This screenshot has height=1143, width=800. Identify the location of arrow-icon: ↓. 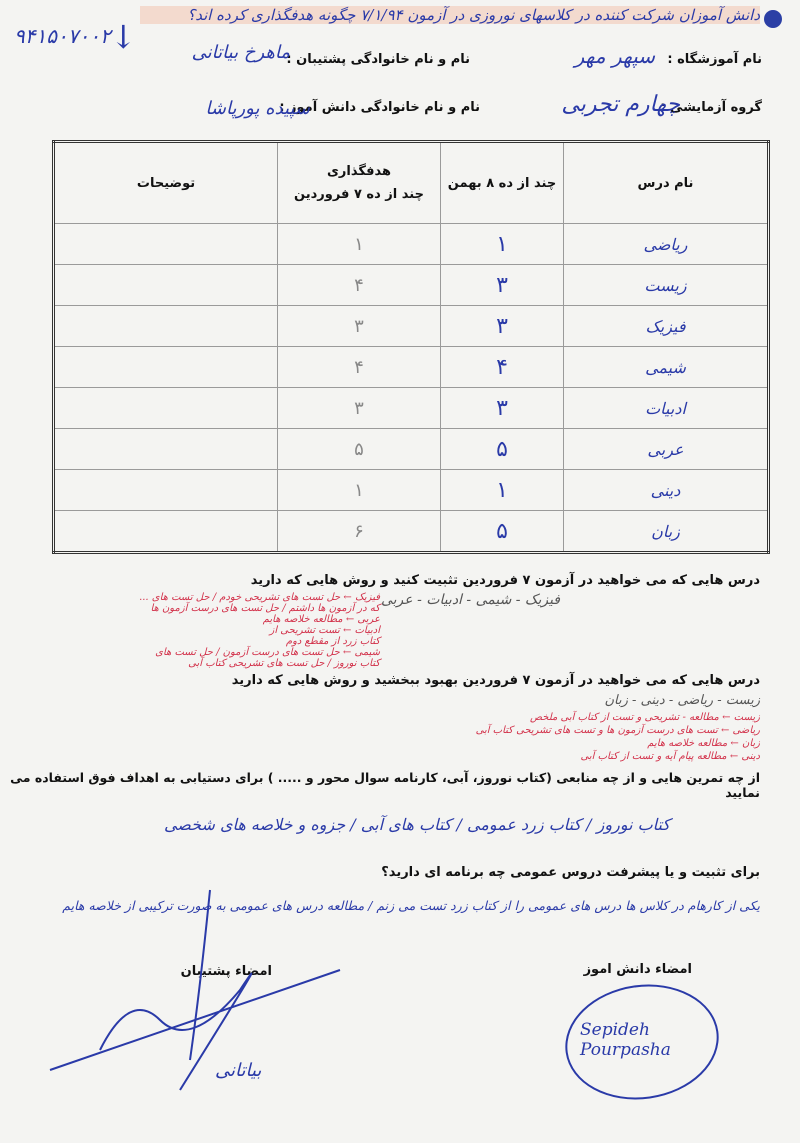
(123, 37).